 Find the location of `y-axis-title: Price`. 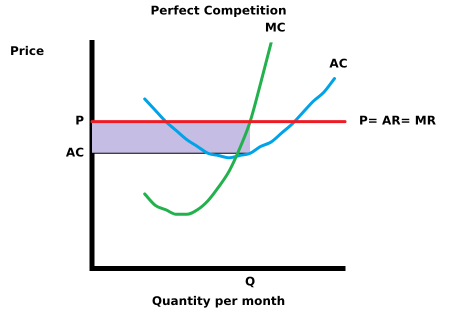

y-axis-title: Price is located at coordinates (27, 51).